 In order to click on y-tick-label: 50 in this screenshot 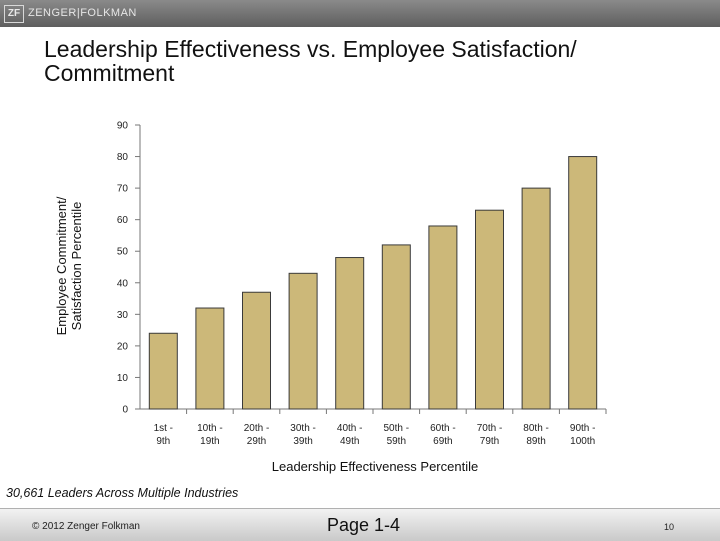, I will do `click(123, 252)`.